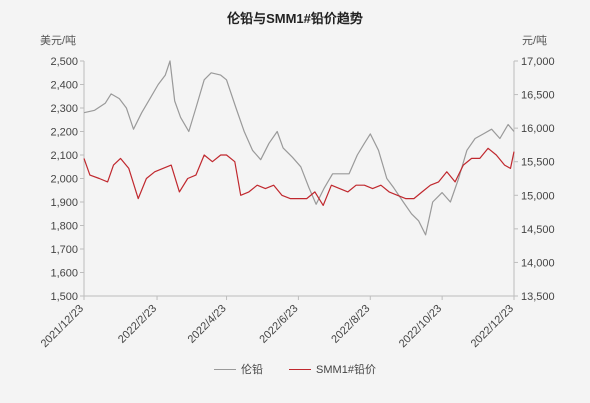 The width and height of the screenshot is (590, 403). Describe the element at coordinates (346, 370) in the screenshot. I see `legend-label-smm-lead: SMM1#铅价` at that location.